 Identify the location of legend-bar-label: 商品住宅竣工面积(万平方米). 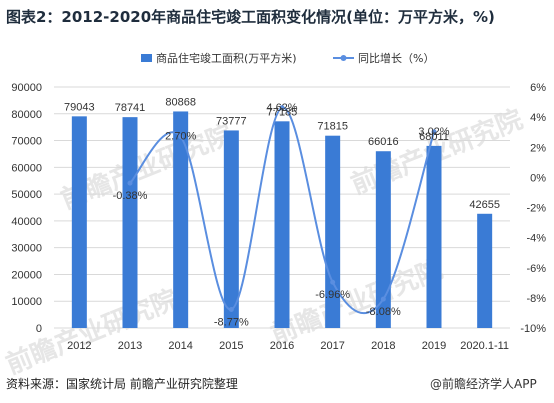
(226, 58).